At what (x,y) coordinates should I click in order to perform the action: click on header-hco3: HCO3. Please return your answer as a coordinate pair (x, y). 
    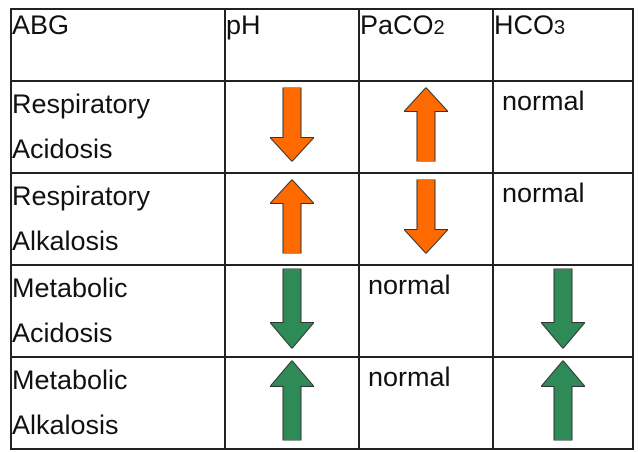
    Looking at the image, I should click on (563, 45).